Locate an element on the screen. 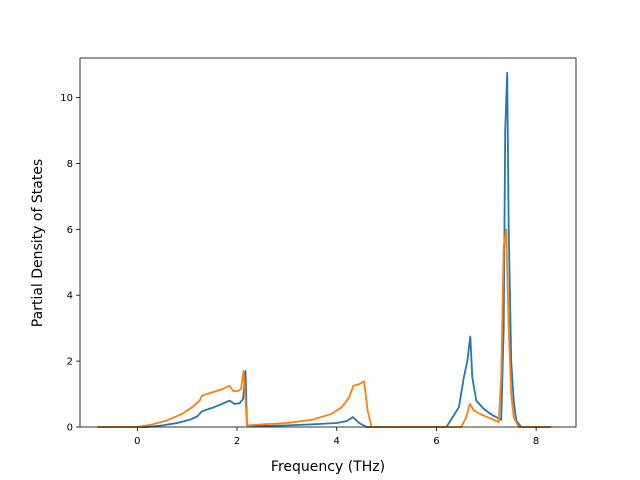  y-tick-label: 10 is located at coordinates (66, 98).